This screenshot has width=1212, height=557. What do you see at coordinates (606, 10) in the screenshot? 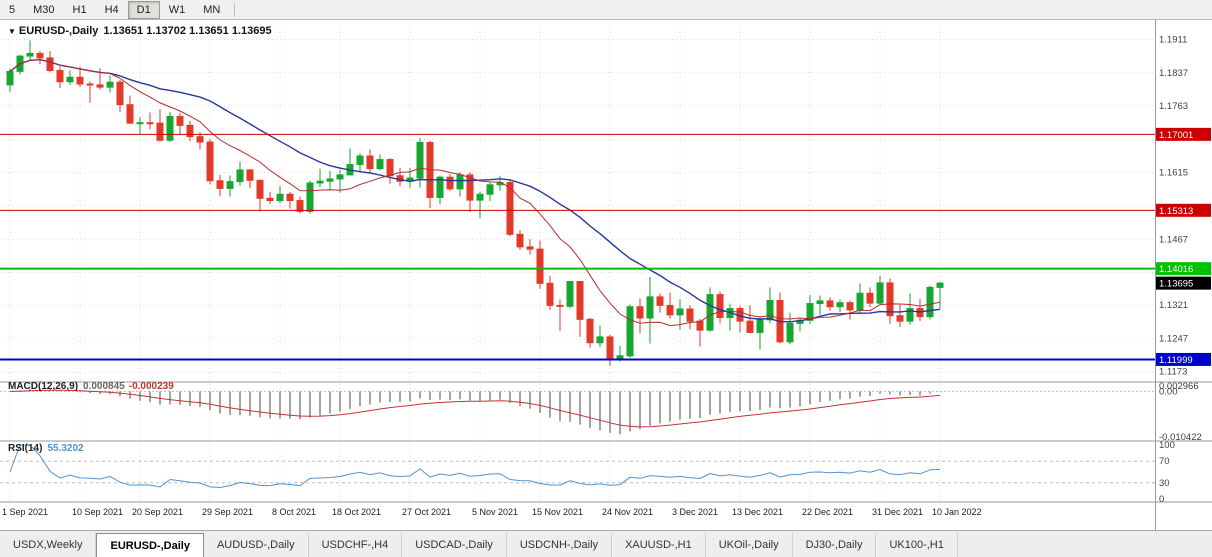
I see `timeframe-toolbar: 5 M30 H1 H4 D1 W1 MN` at bounding box center [606, 10].